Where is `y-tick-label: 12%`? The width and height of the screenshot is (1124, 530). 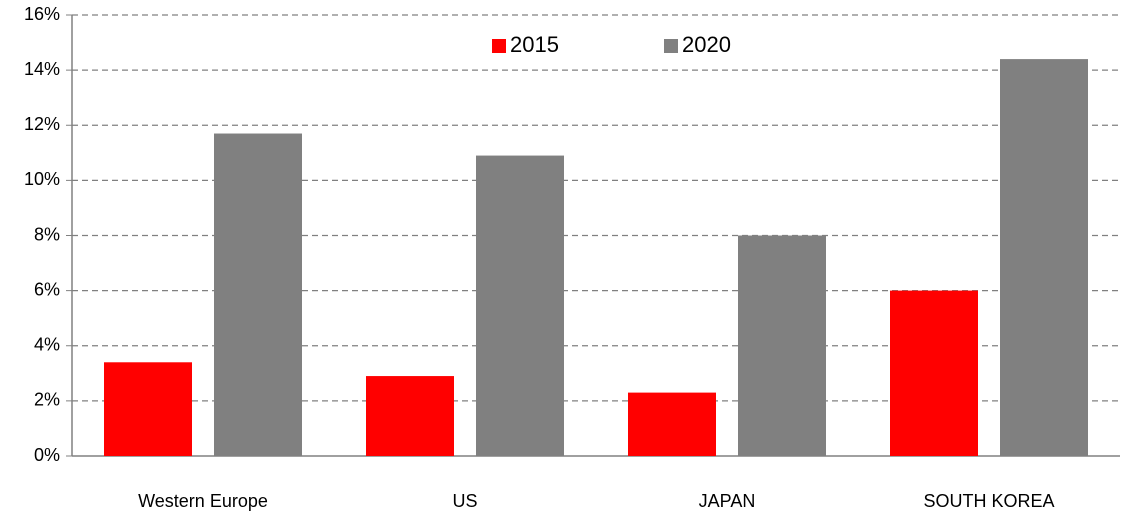 y-tick-label: 12% is located at coordinates (42, 124).